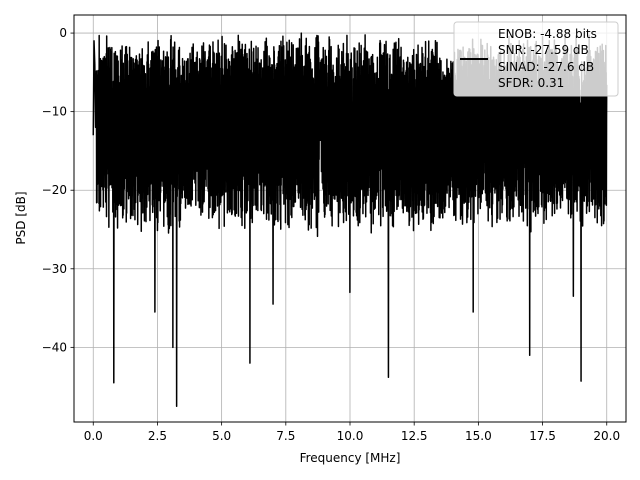  What do you see at coordinates (543, 50) in the screenshot?
I see `legend-snr: SNR: -27.59 dB` at bounding box center [543, 50].